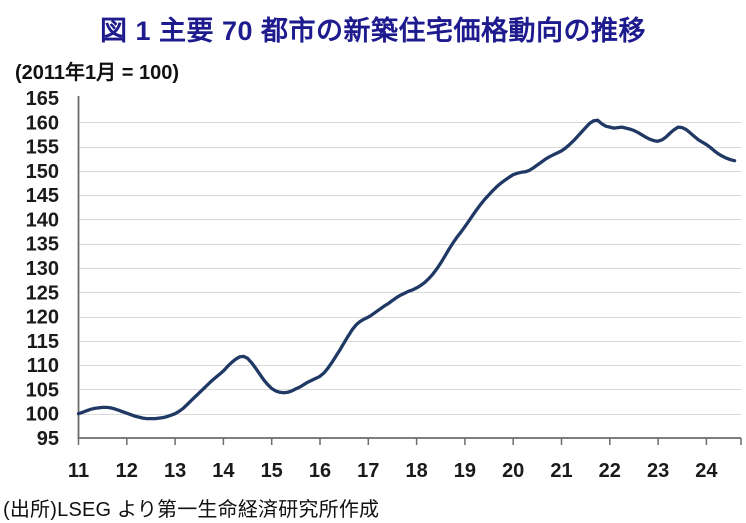 The image size is (746, 523). I want to click on y-tick-label: 125, so click(42, 293).